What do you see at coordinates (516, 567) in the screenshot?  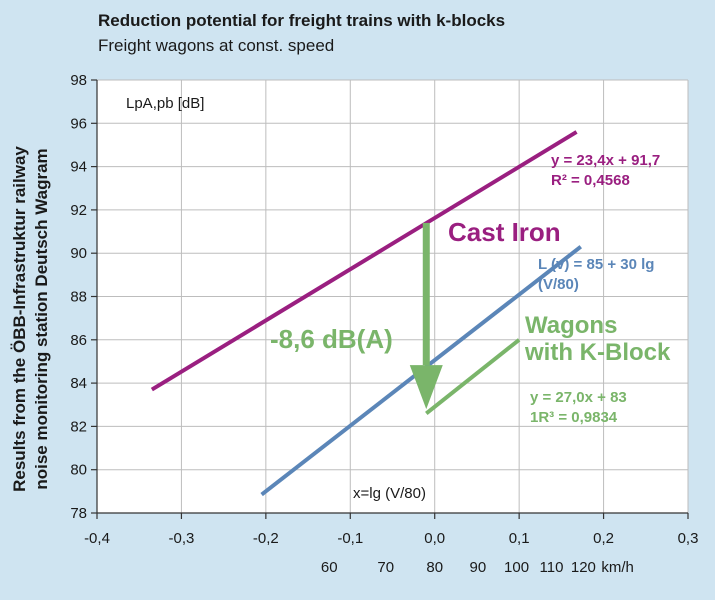 I see `speed-tick-label: 100` at bounding box center [516, 567].